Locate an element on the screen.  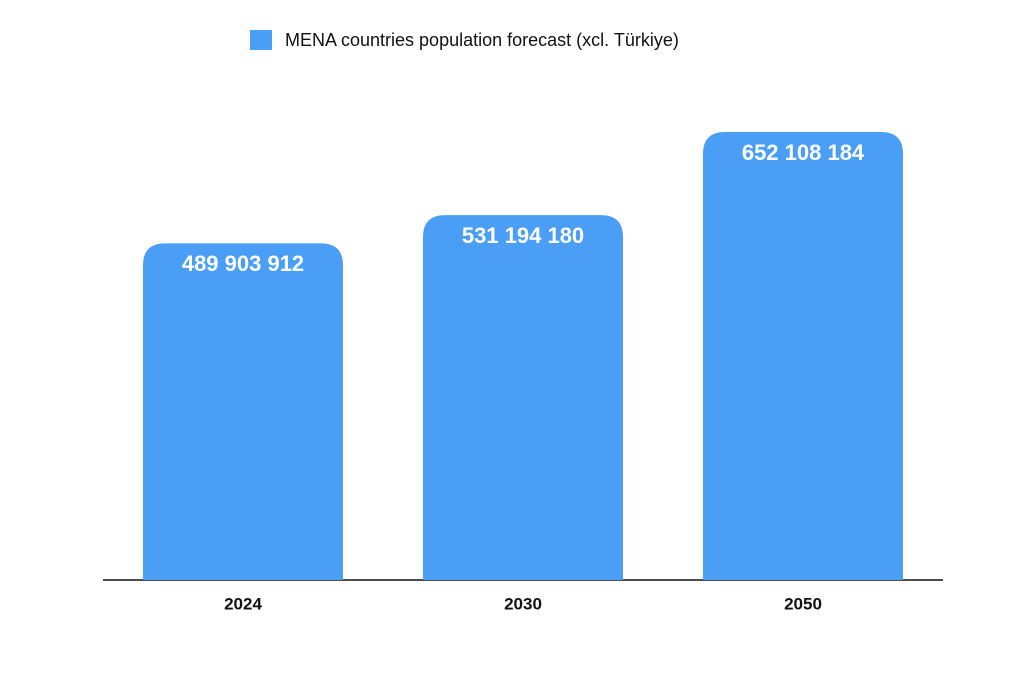
value-label: 652 108 184 is located at coordinates (803, 152).